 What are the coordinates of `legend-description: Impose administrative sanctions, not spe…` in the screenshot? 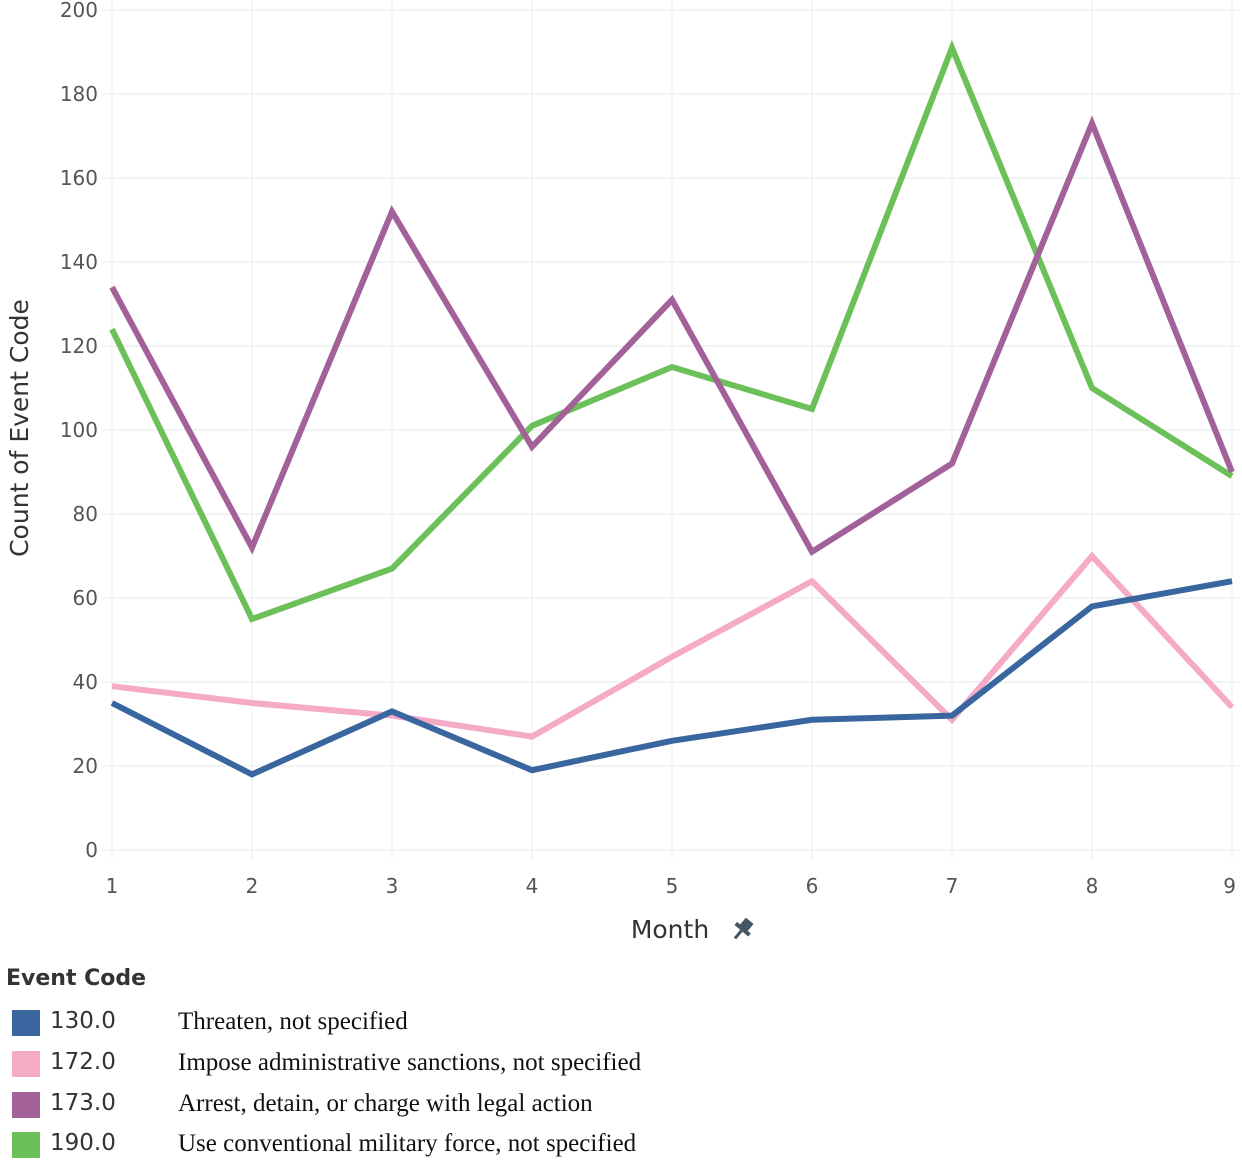 It's located at (410, 1062).